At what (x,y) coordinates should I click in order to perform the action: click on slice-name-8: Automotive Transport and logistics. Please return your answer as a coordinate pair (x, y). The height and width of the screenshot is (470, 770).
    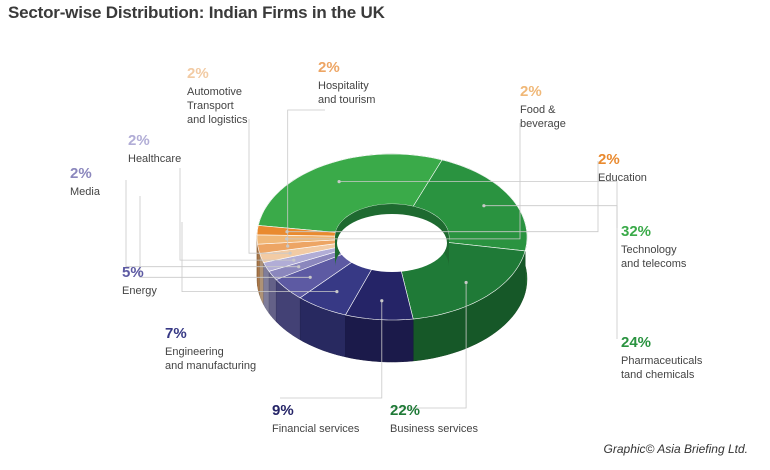
    Looking at the image, I should click on (217, 106).